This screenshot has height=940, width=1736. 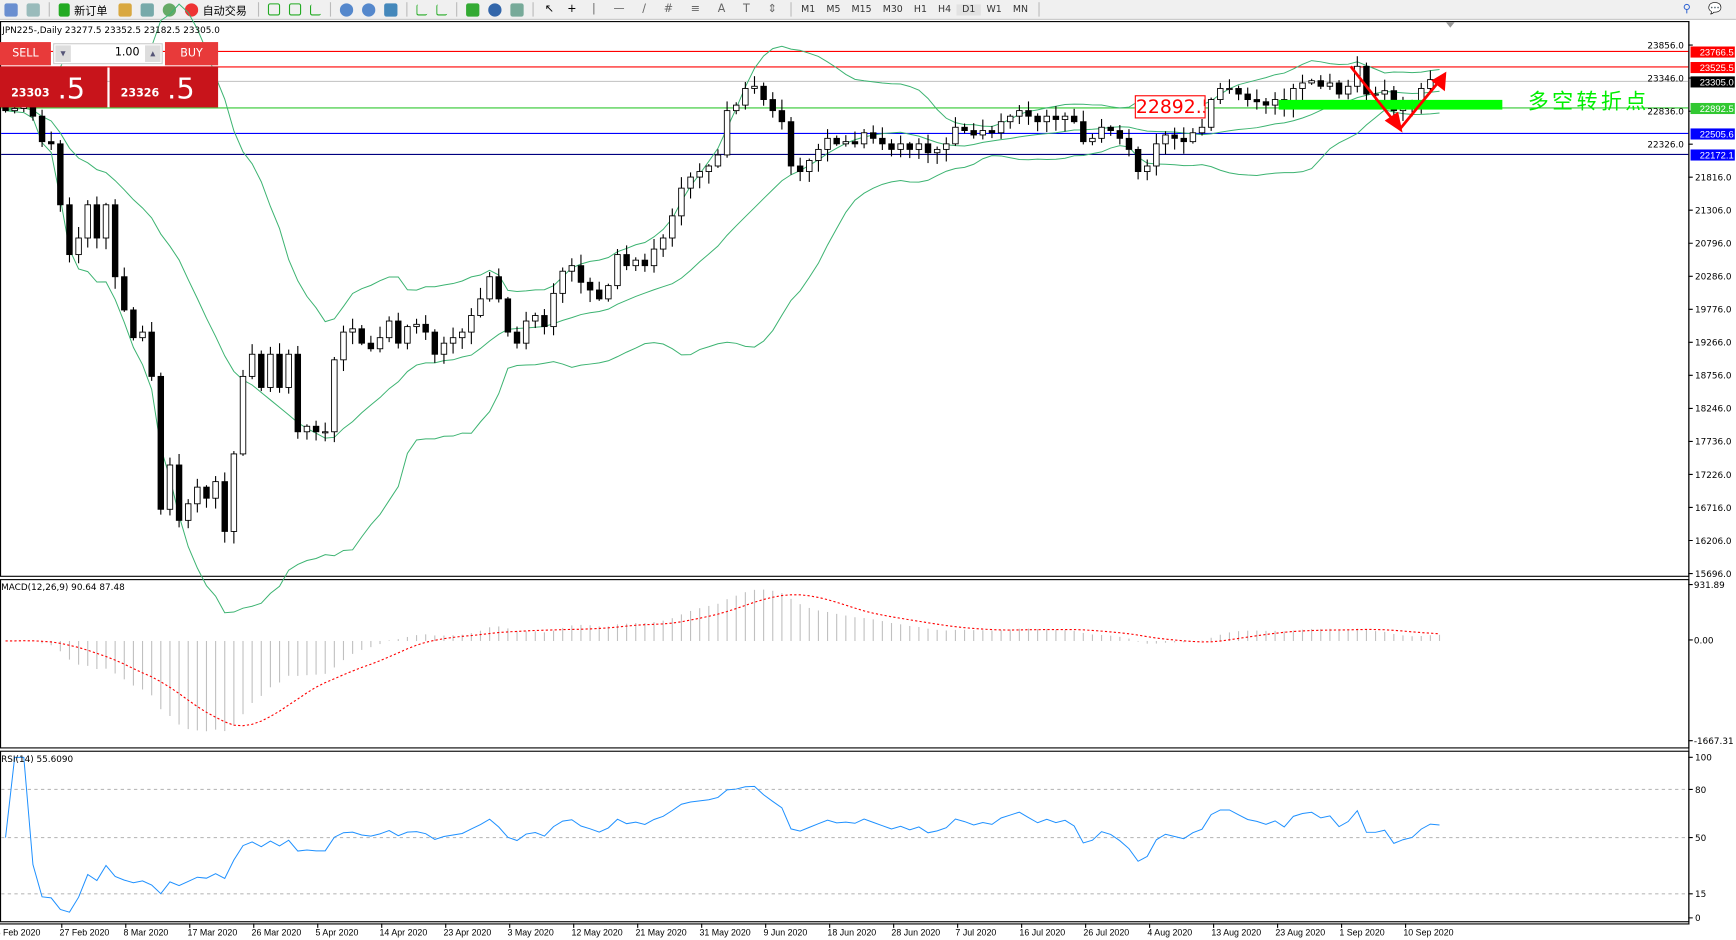 What do you see at coordinates (668, 9) in the screenshot?
I see `channel-icon: #` at bounding box center [668, 9].